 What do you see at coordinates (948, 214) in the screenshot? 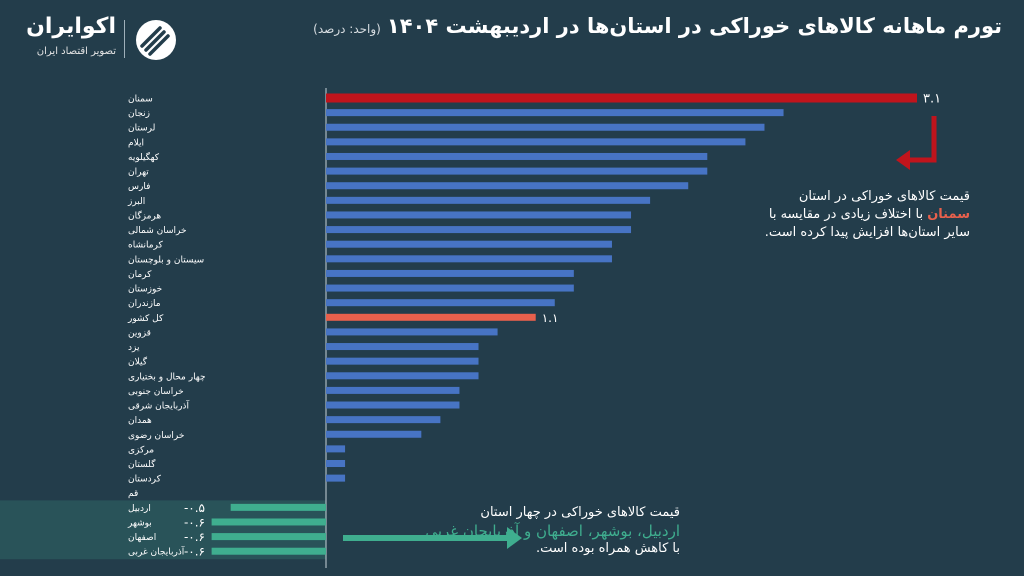
I see `semnan-annotation-highlight: سمنان` at bounding box center [948, 214].